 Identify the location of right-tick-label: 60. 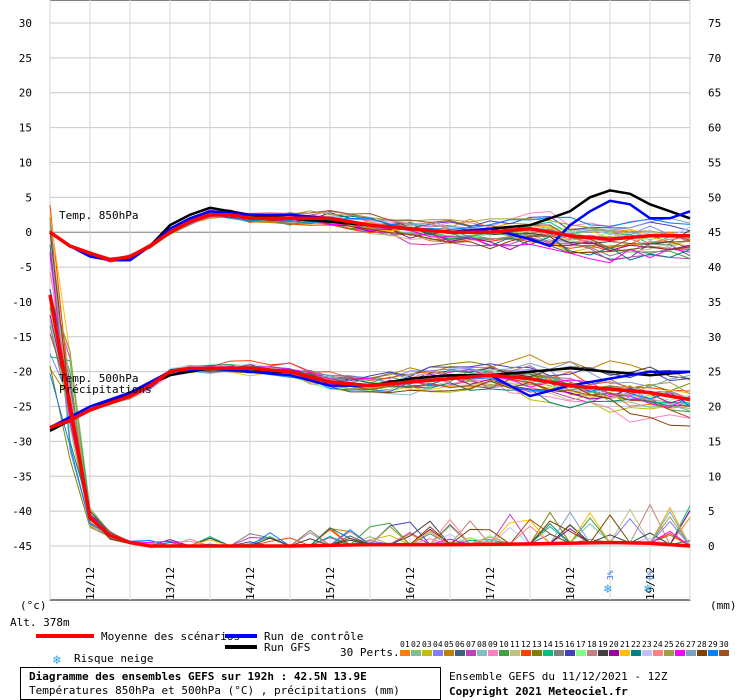
(714, 128).